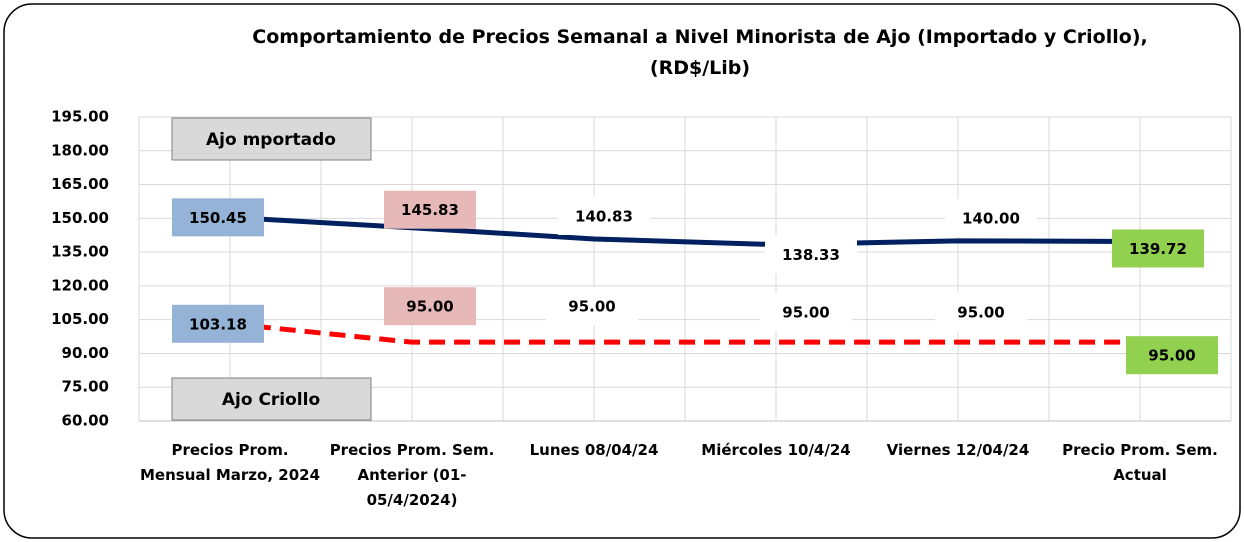 The height and width of the screenshot is (542, 1244). What do you see at coordinates (1140, 462) in the screenshot?
I see `x-tick-label: Precio Prom. Sem. Actual` at bounding box center [1140, 462].